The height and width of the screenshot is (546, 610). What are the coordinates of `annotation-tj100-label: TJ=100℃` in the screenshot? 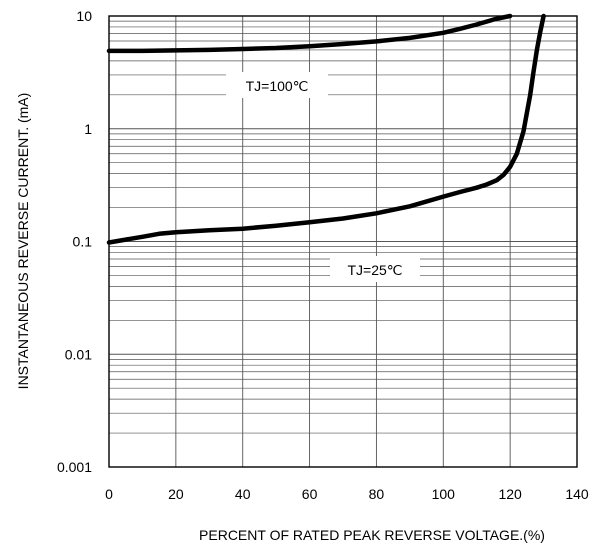 It's located at (277, 86).